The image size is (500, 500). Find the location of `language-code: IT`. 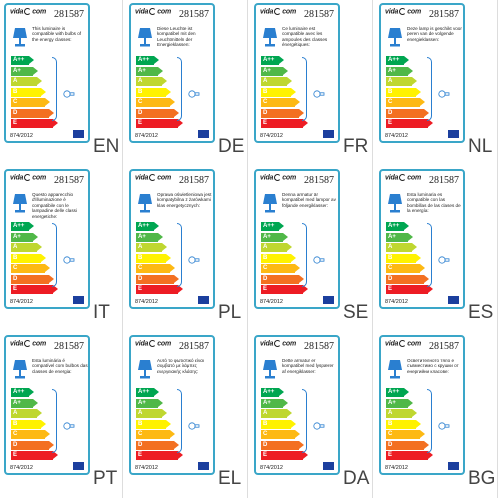

language-code: IT is located at coordinates (101, 312).